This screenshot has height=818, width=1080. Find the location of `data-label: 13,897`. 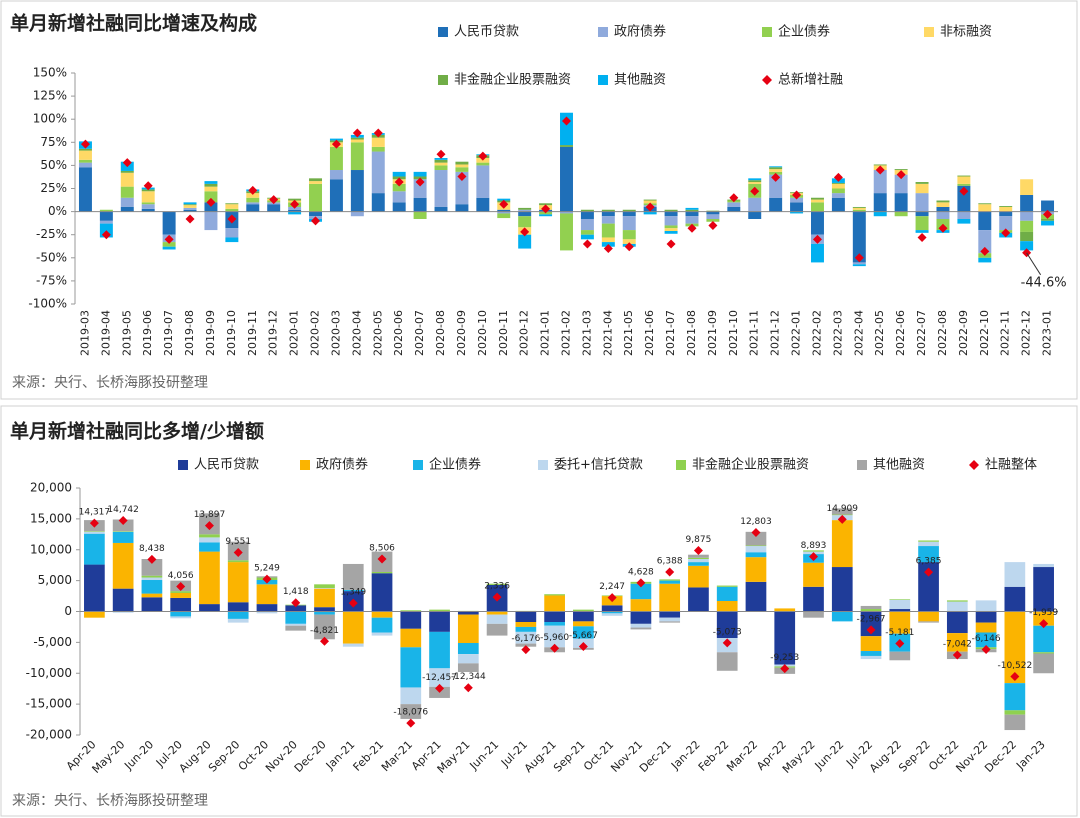

data-label: 13,897 is located at coordinates (210, 515).